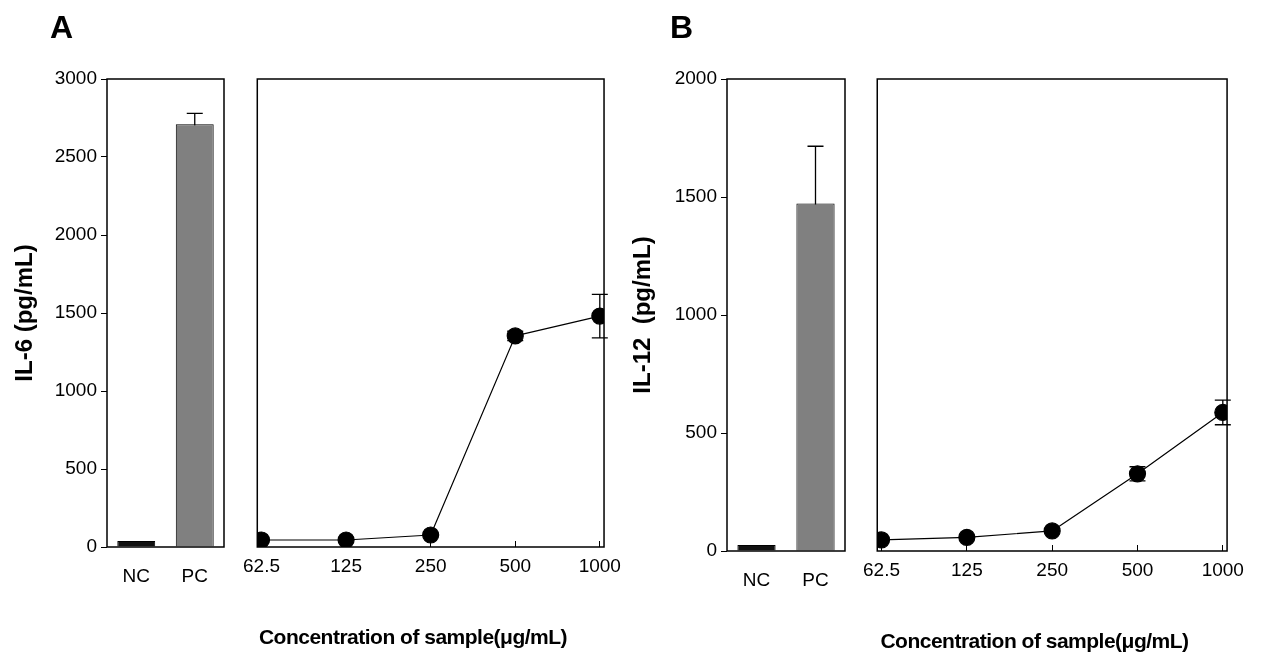 The image size is (1266, 660). Describe the element at coordinates (75, 78) in the screenshot. I see `y-tick-label: 3000` at that location.